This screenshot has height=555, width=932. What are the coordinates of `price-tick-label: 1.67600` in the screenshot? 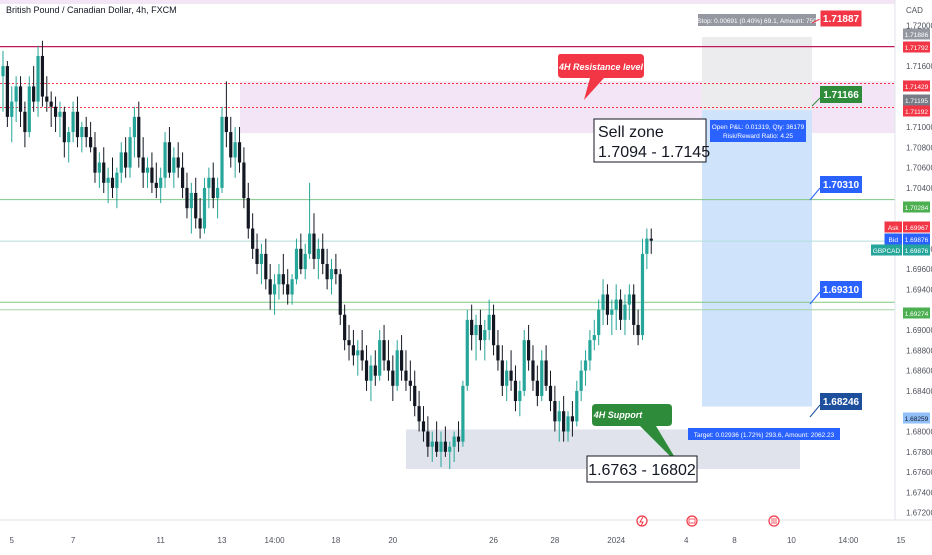 It's located at (919, 472).